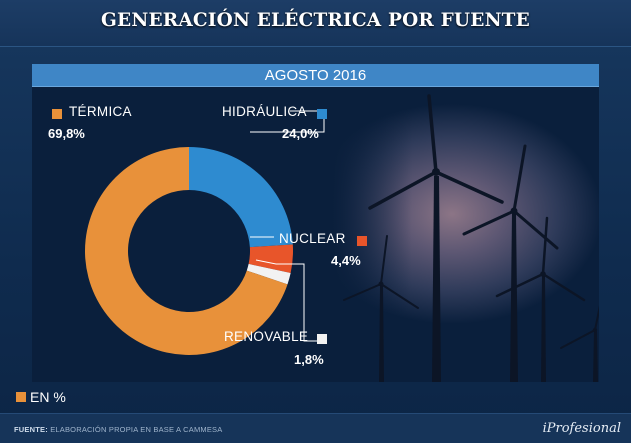 This screenshot has height=443, width=631. What do you see at coordinates (264, 111) in the screenshot?
I see `label-hidraulica: HIDRÁULICA` at bounding box center [264, 111].